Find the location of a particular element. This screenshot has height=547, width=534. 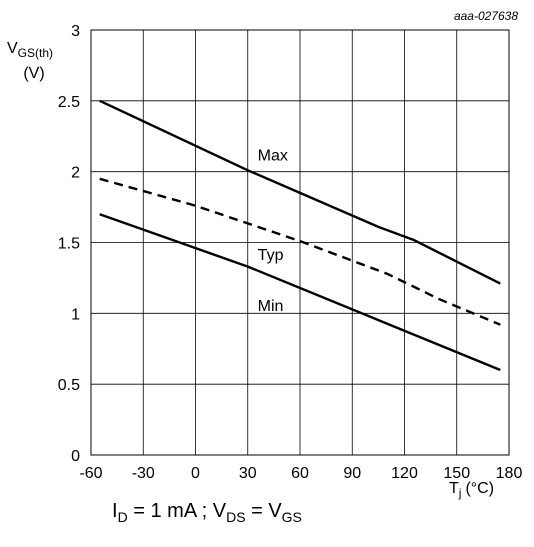

series-label-max: Max is located at coordinates (273, 156).